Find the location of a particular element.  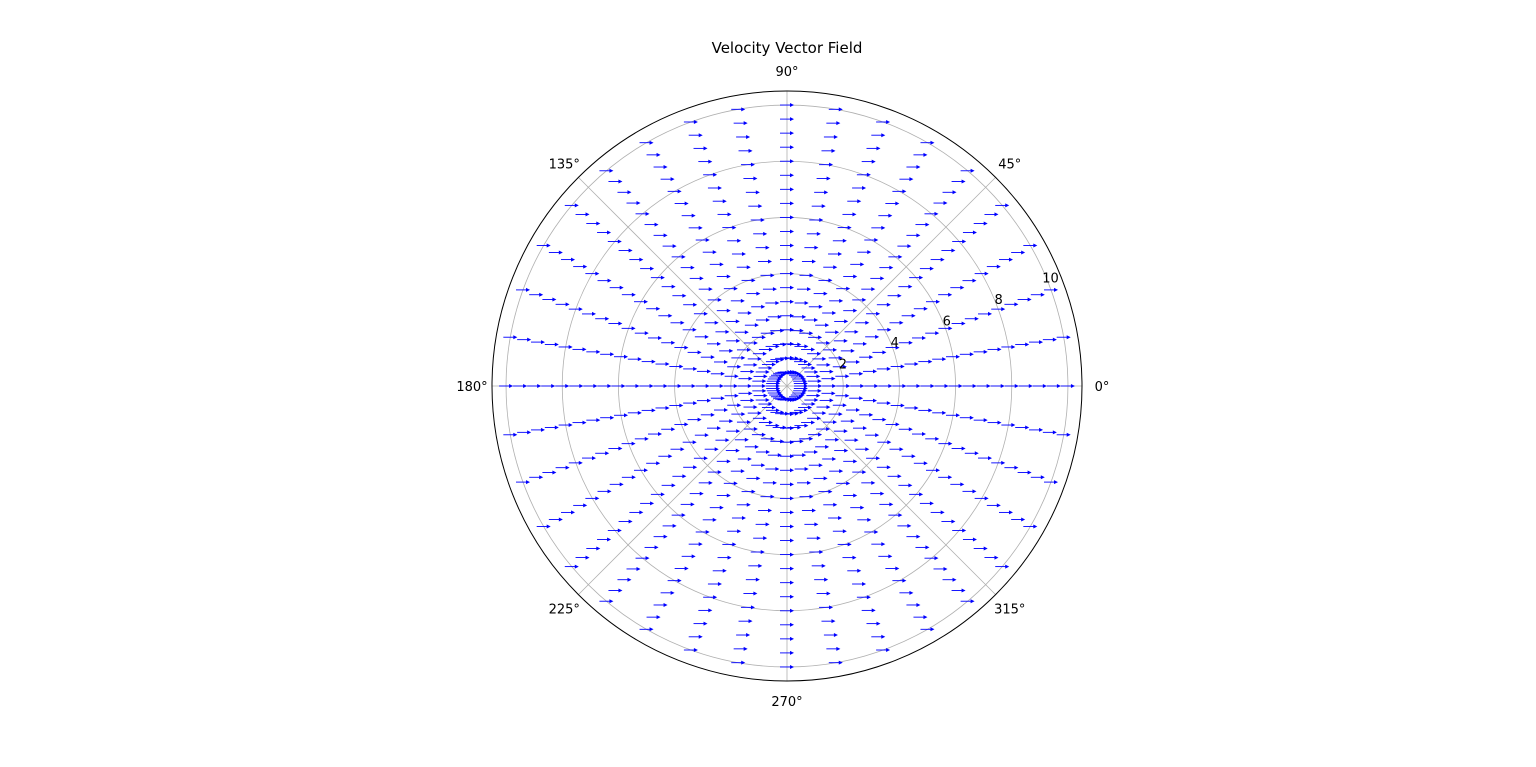

radial-tick-label: 2 is located at coordinates (843, 364).